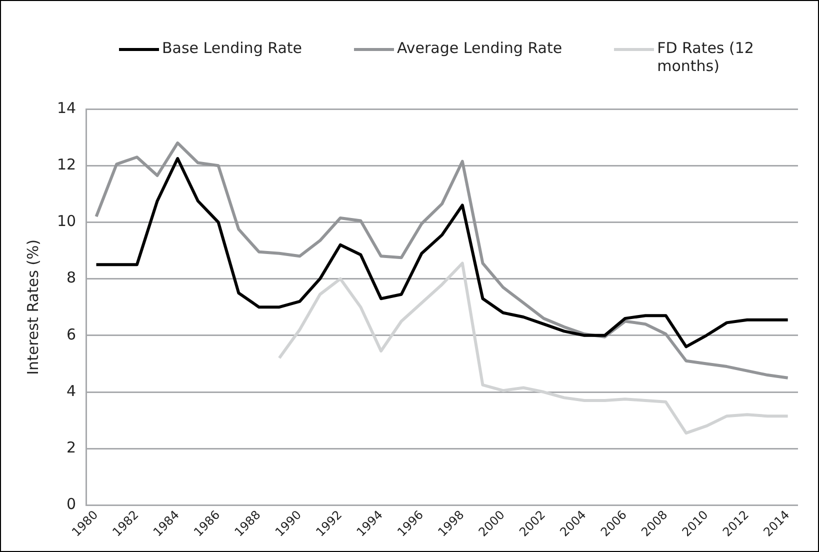  I want to click on y-tick-label: 6, so click(71, 334).